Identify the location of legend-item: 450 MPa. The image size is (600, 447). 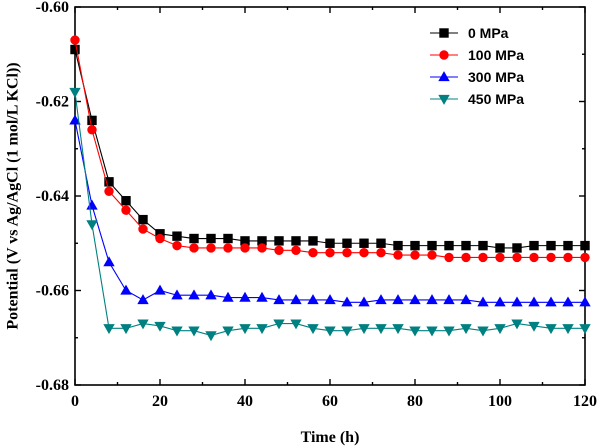
(477, 99).